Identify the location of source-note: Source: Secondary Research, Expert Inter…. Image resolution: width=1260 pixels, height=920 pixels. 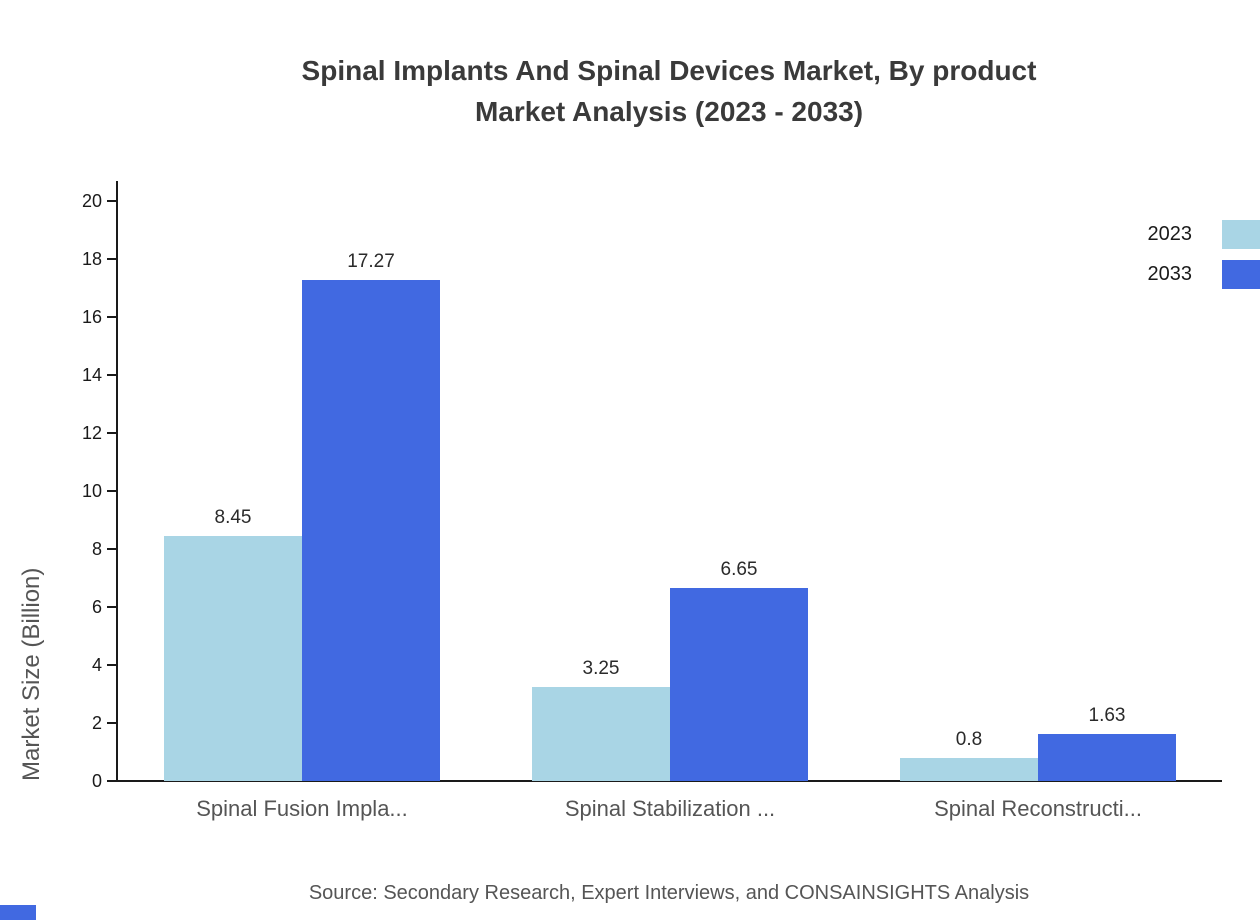
(669, 893).